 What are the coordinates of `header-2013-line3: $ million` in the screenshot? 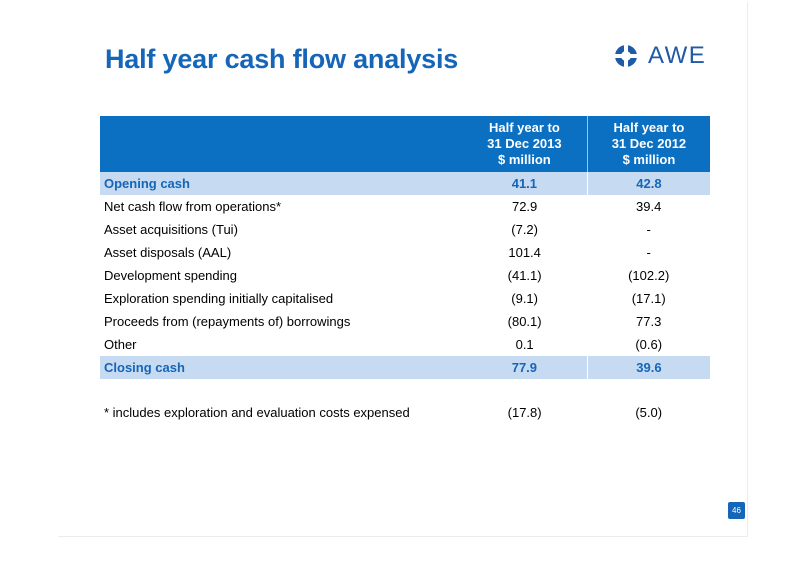 It's located at (524, 159).